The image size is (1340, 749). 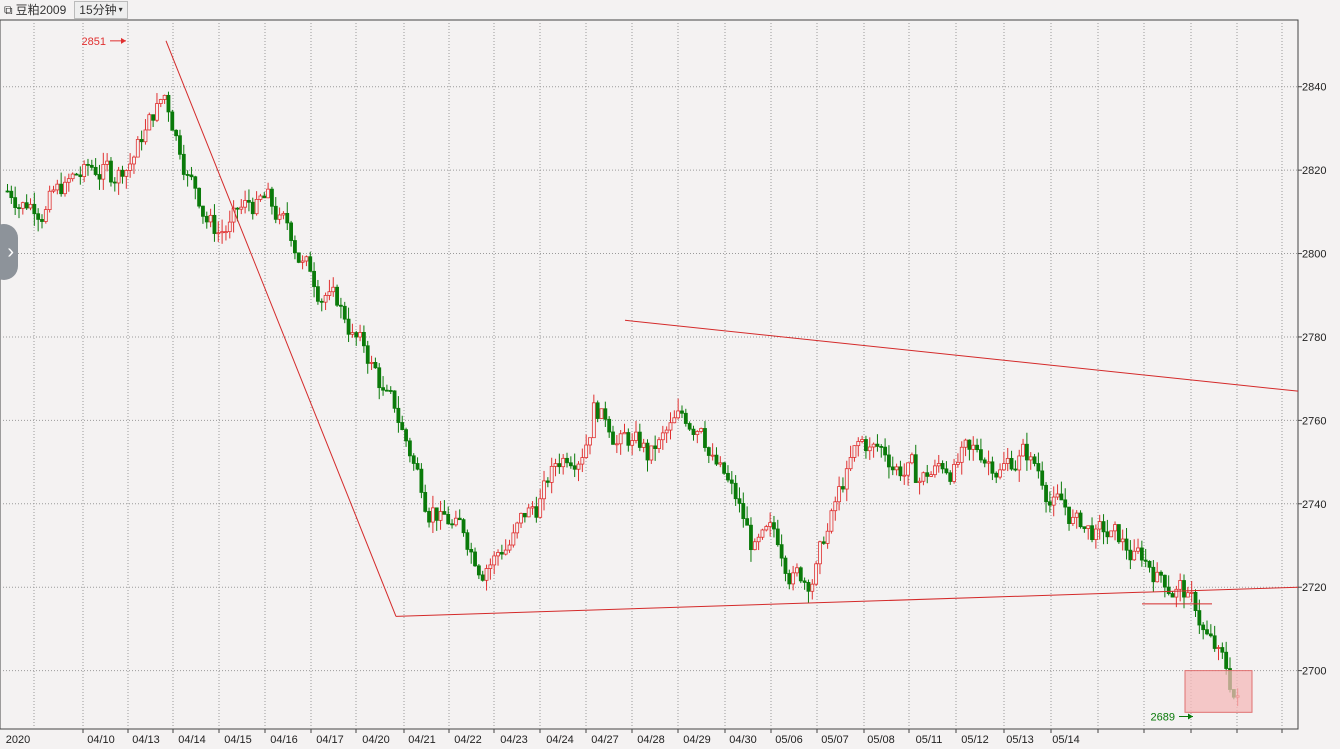 What do you see at coordinates (1314, 338) in the screenshot?
I see `y-tick-label: 2780` at bounding box center [1314, 338].